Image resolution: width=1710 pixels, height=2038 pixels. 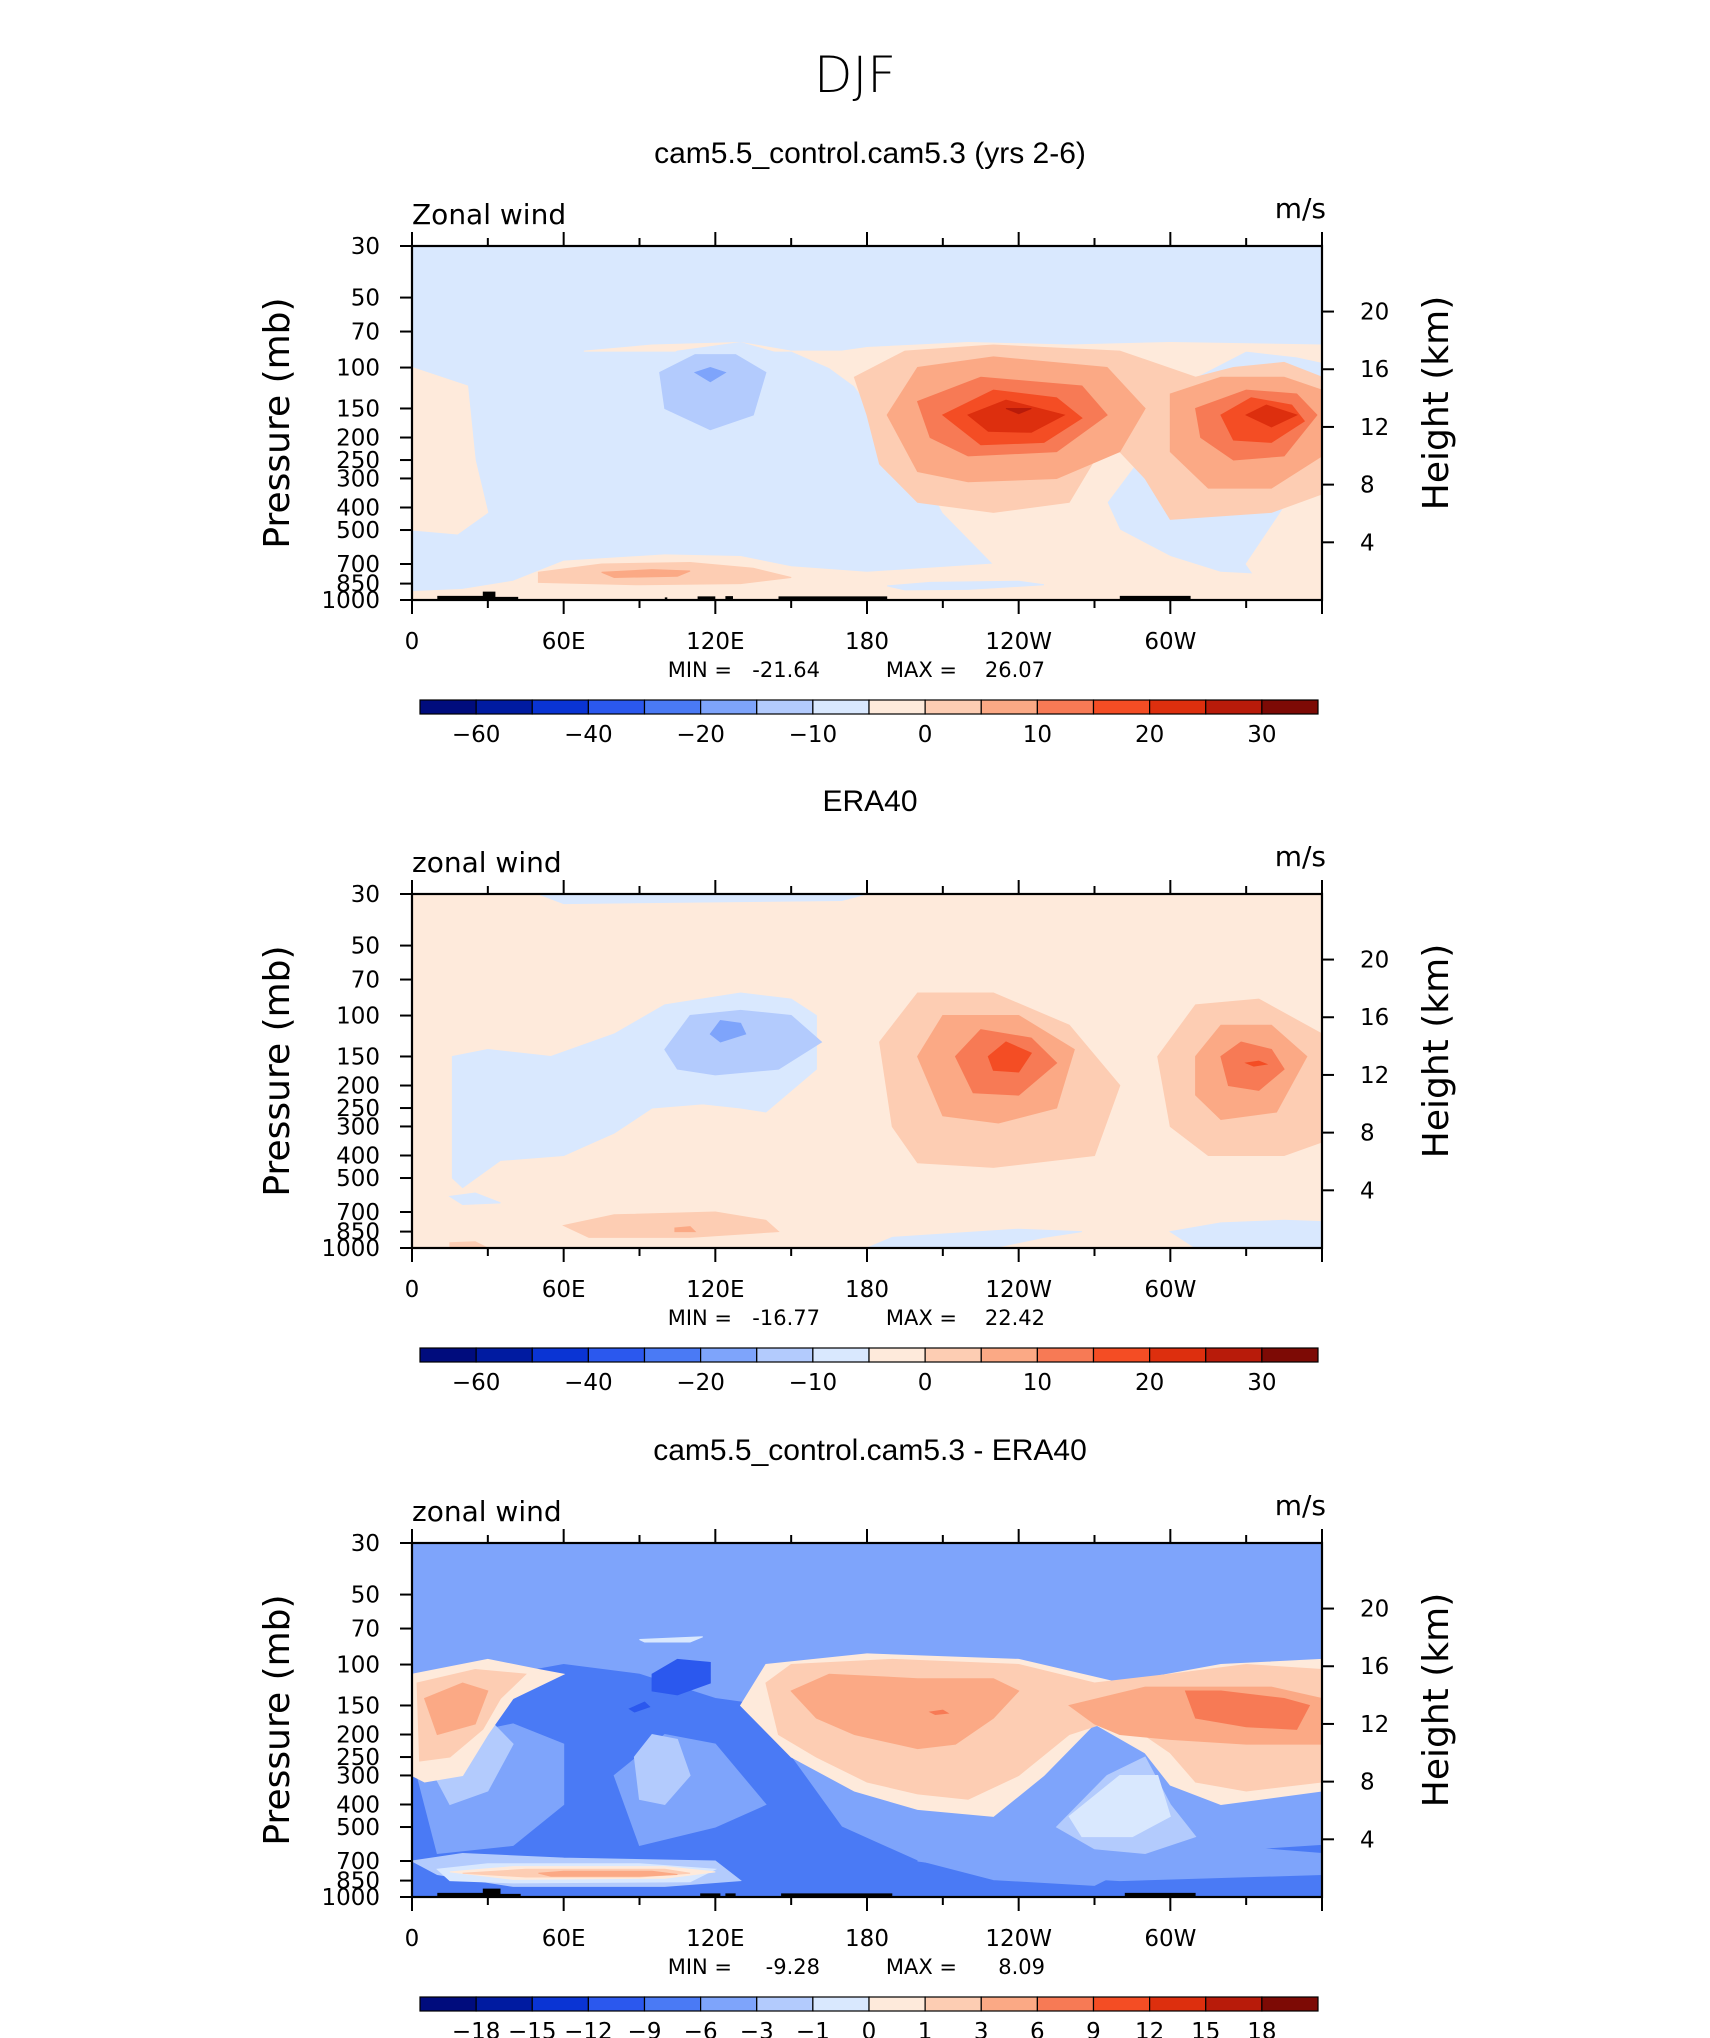 I want to click on x-tick-label: 0, so click(x=412, y=1290).